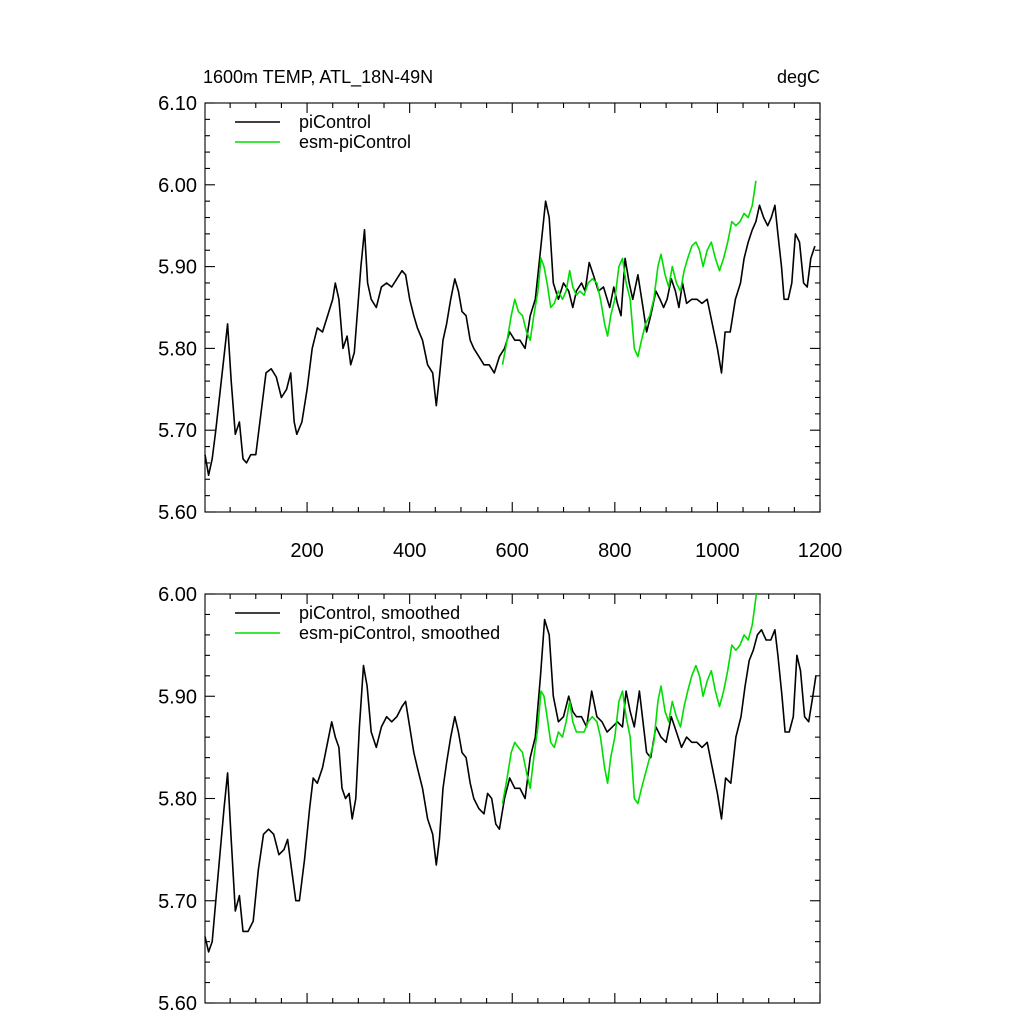 The height and width of the screenshot is (1024, 1024). Describe the element at coordinates (512, 551) in the screenshot. I see `x-tick-label: 600` at that location.